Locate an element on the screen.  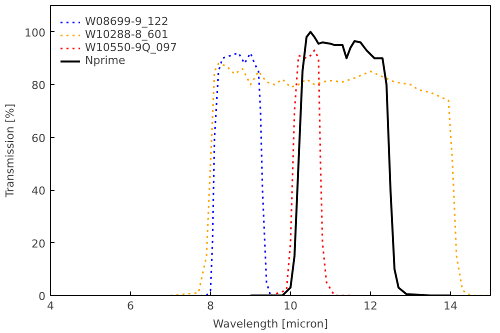
x-tick-label: 4 is located at coordinates (50, 306).